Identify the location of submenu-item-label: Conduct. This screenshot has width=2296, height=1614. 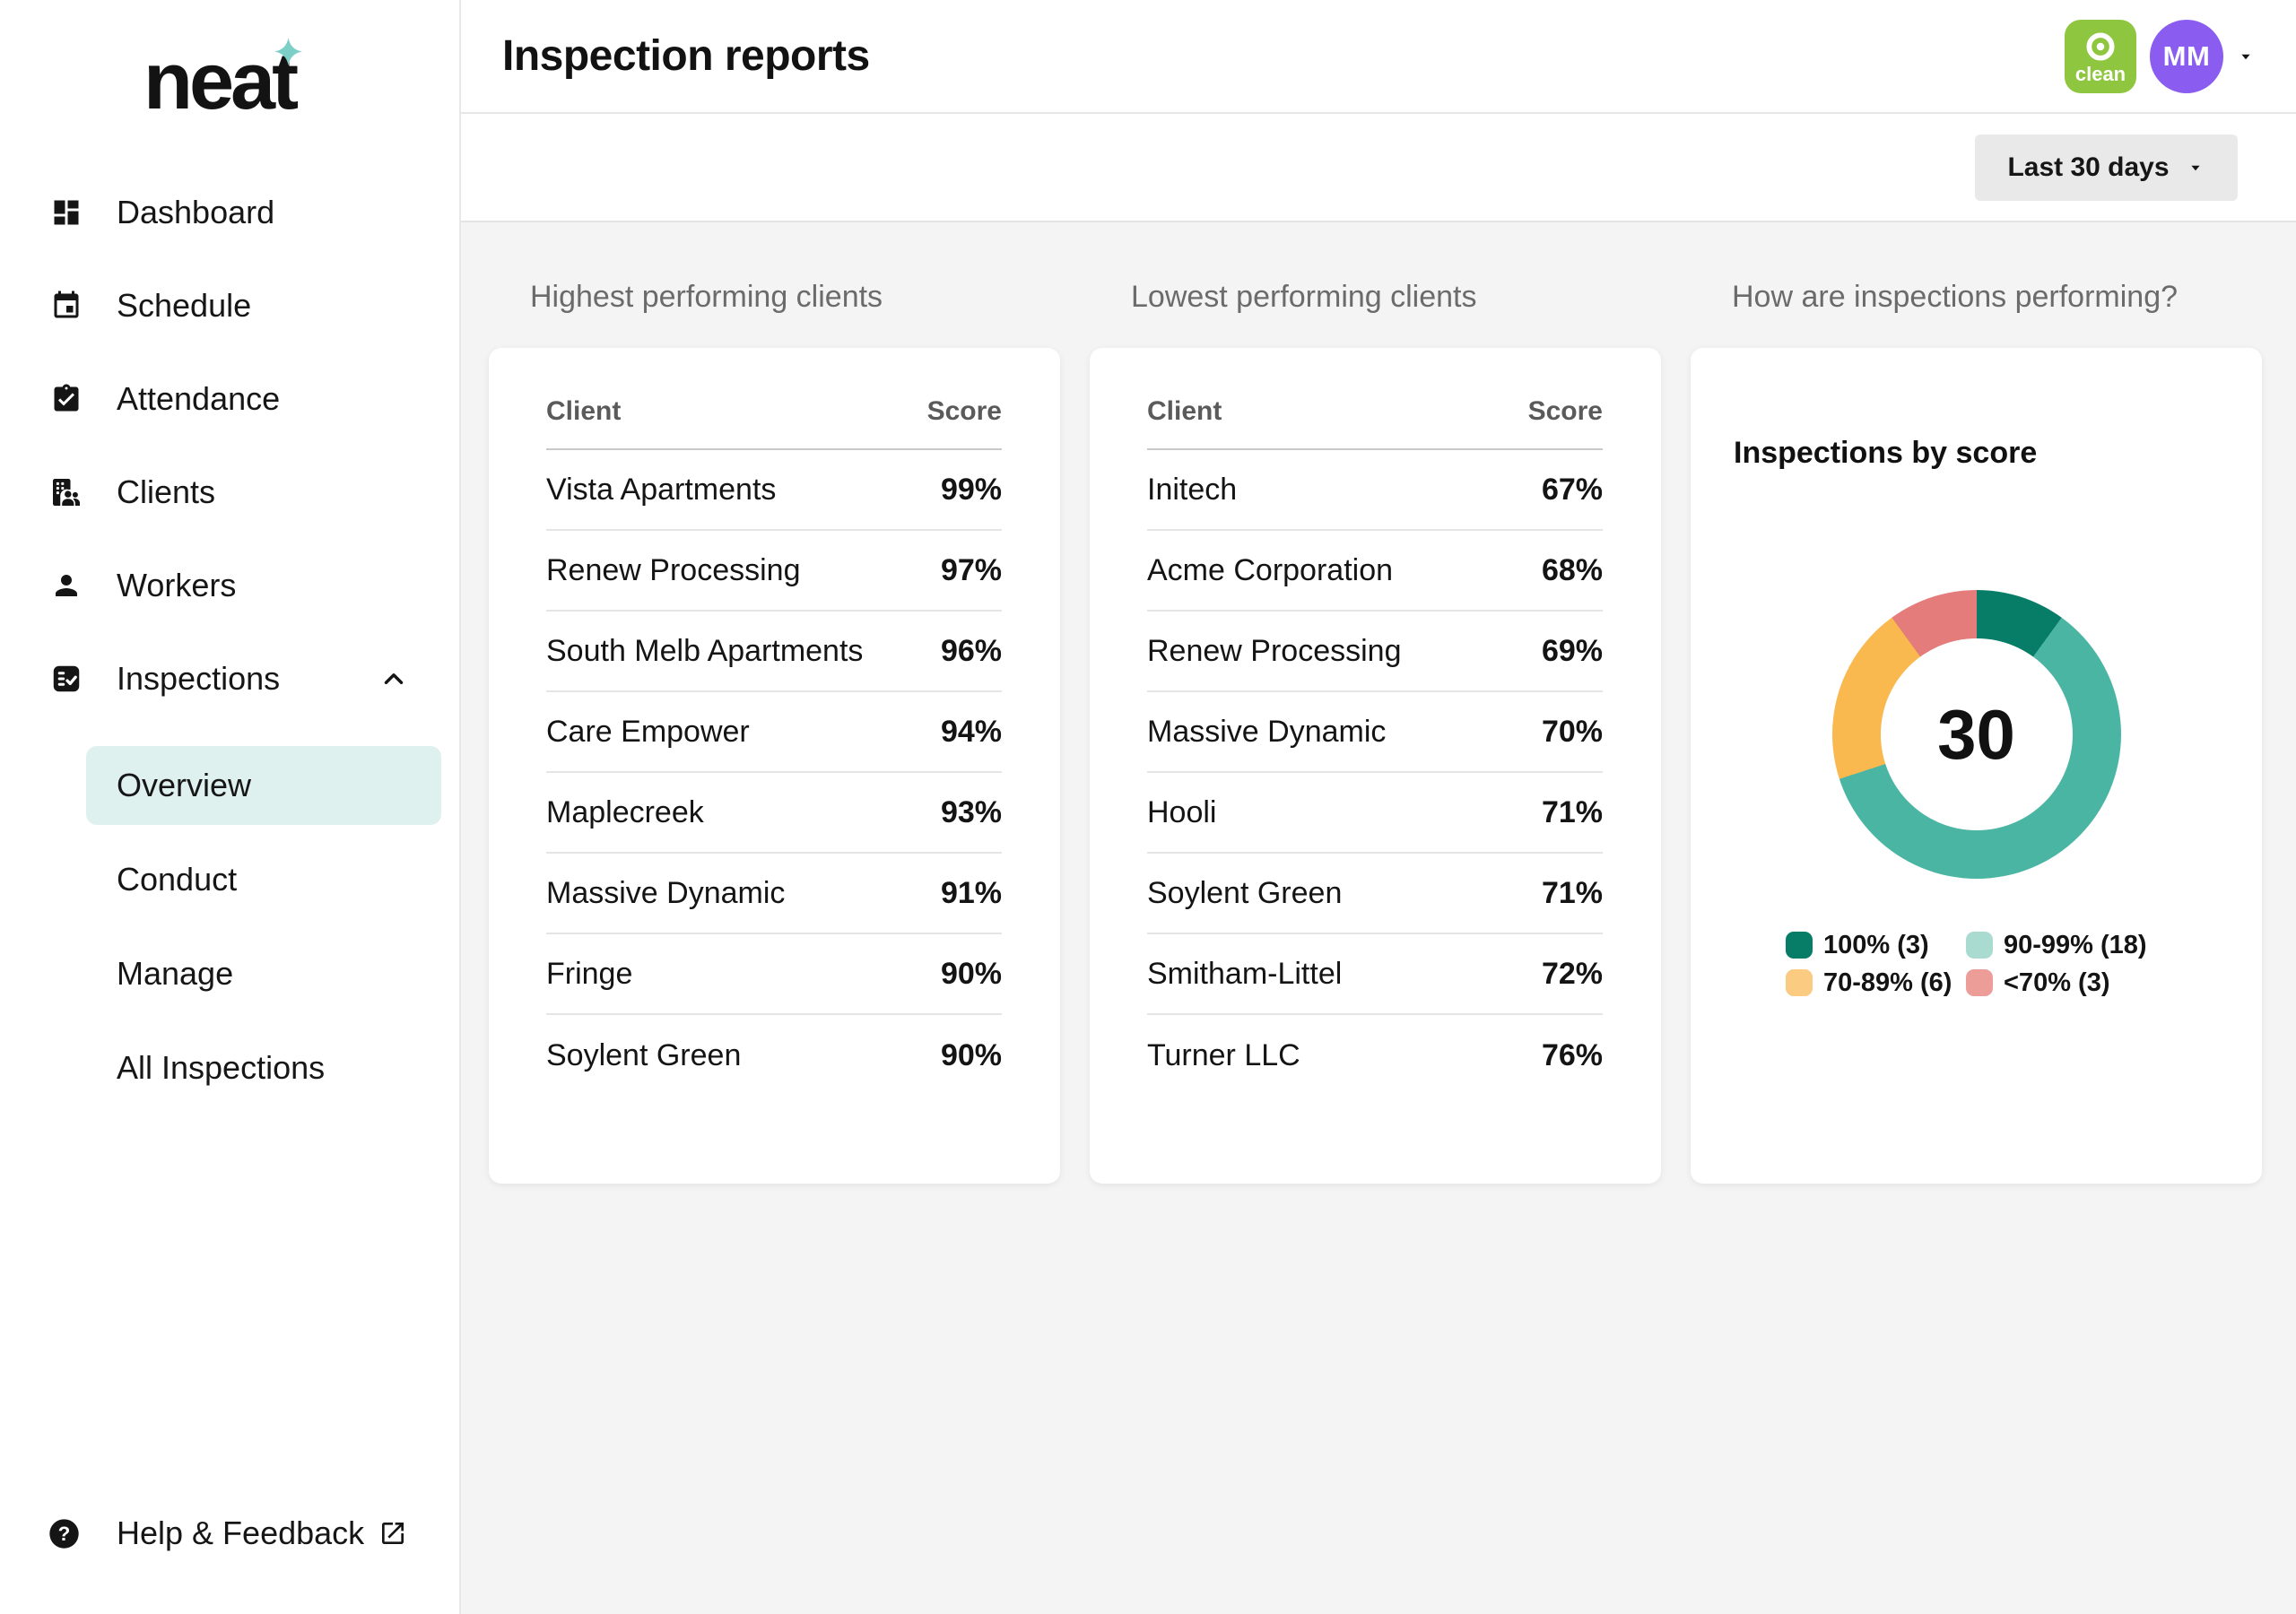
(177, 879).